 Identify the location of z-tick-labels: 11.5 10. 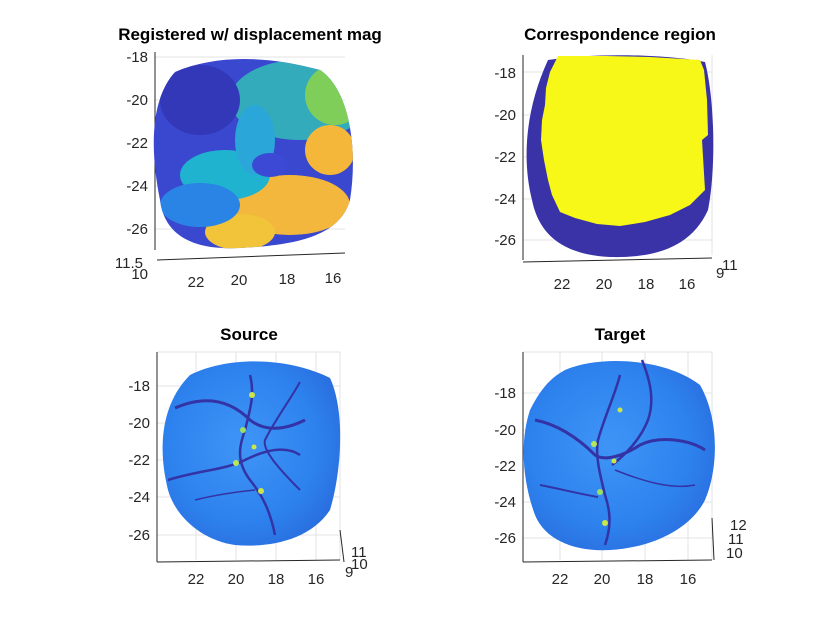
(131, 269).